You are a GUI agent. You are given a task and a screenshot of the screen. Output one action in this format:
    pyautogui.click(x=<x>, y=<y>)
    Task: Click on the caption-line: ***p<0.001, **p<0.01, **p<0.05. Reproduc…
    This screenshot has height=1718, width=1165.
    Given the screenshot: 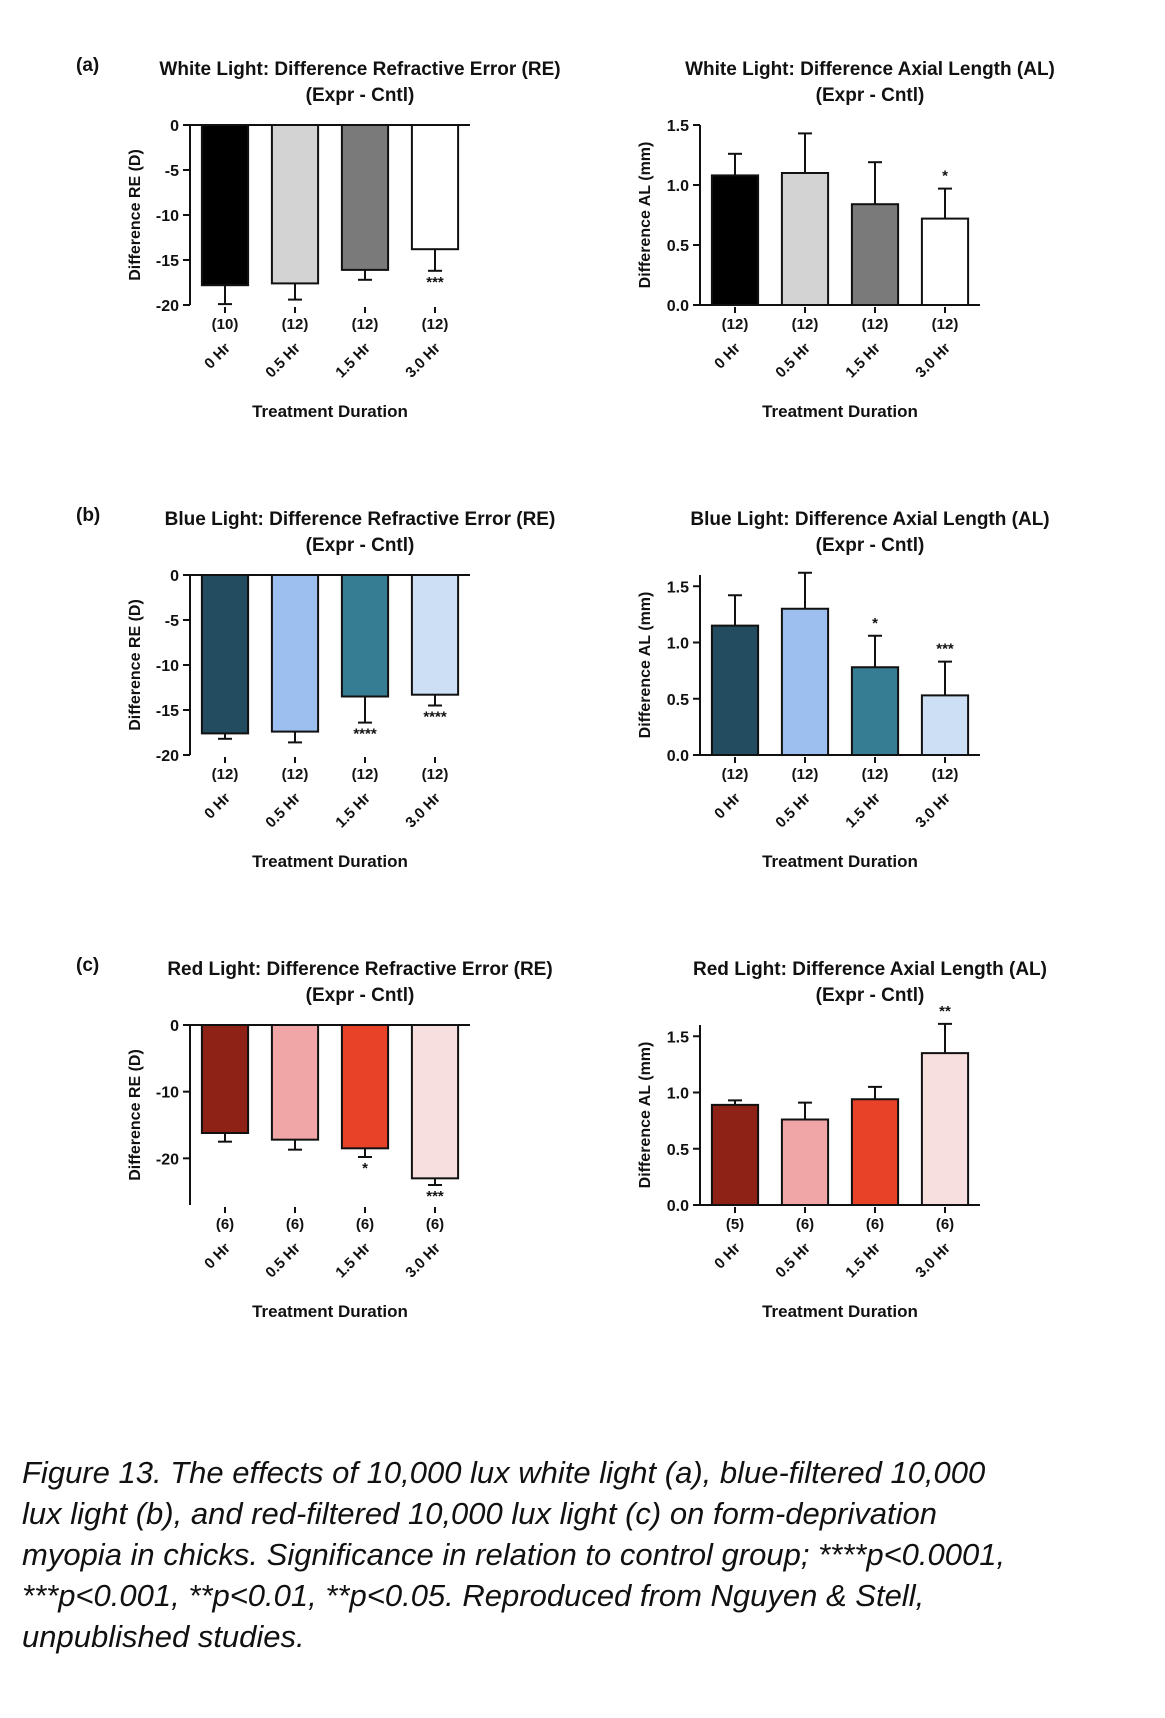 What is the action you would take?
    pyautogui.click(x=473, y=1595)
    